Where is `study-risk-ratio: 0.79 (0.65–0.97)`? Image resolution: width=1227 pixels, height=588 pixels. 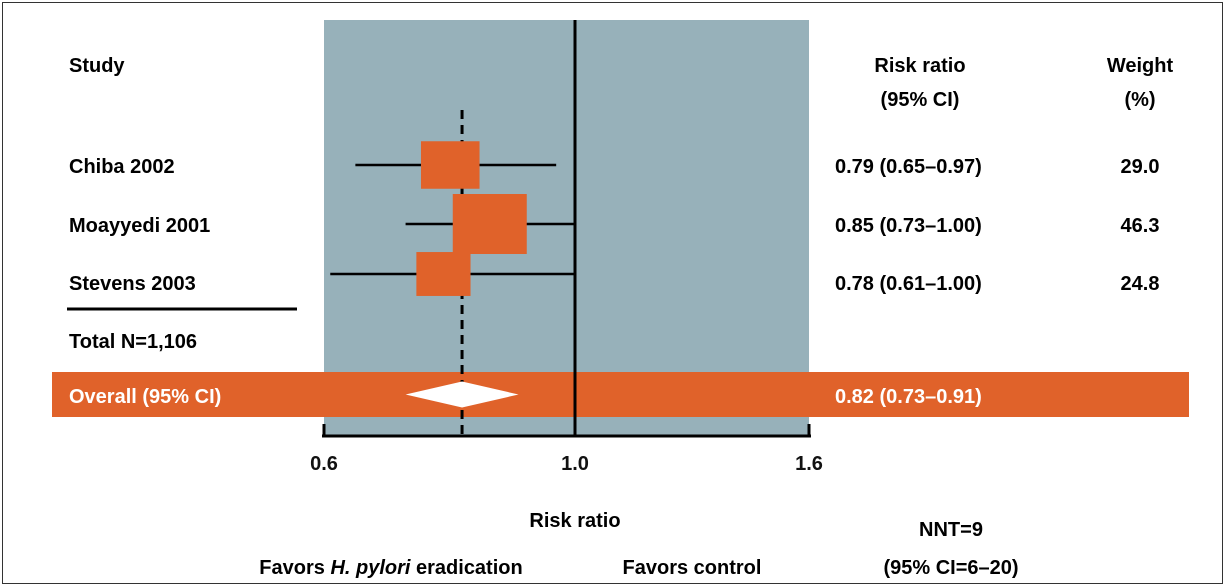
study-risk-ratio: 0.79 (0.65–0.97) is located at coordinates (908, 167).